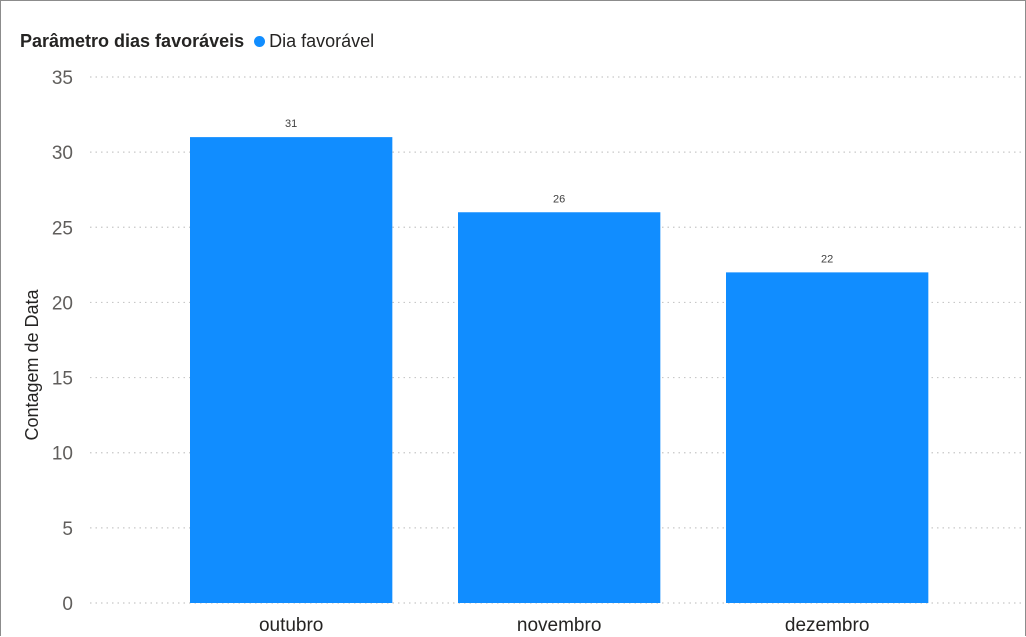 Image resolution: width=1026 pixels, height=637 pixels. What do you see at coordinates (291, 625) in the screenshot?
I see `x-tick-label: outubro` at bounding box center [291, 625].